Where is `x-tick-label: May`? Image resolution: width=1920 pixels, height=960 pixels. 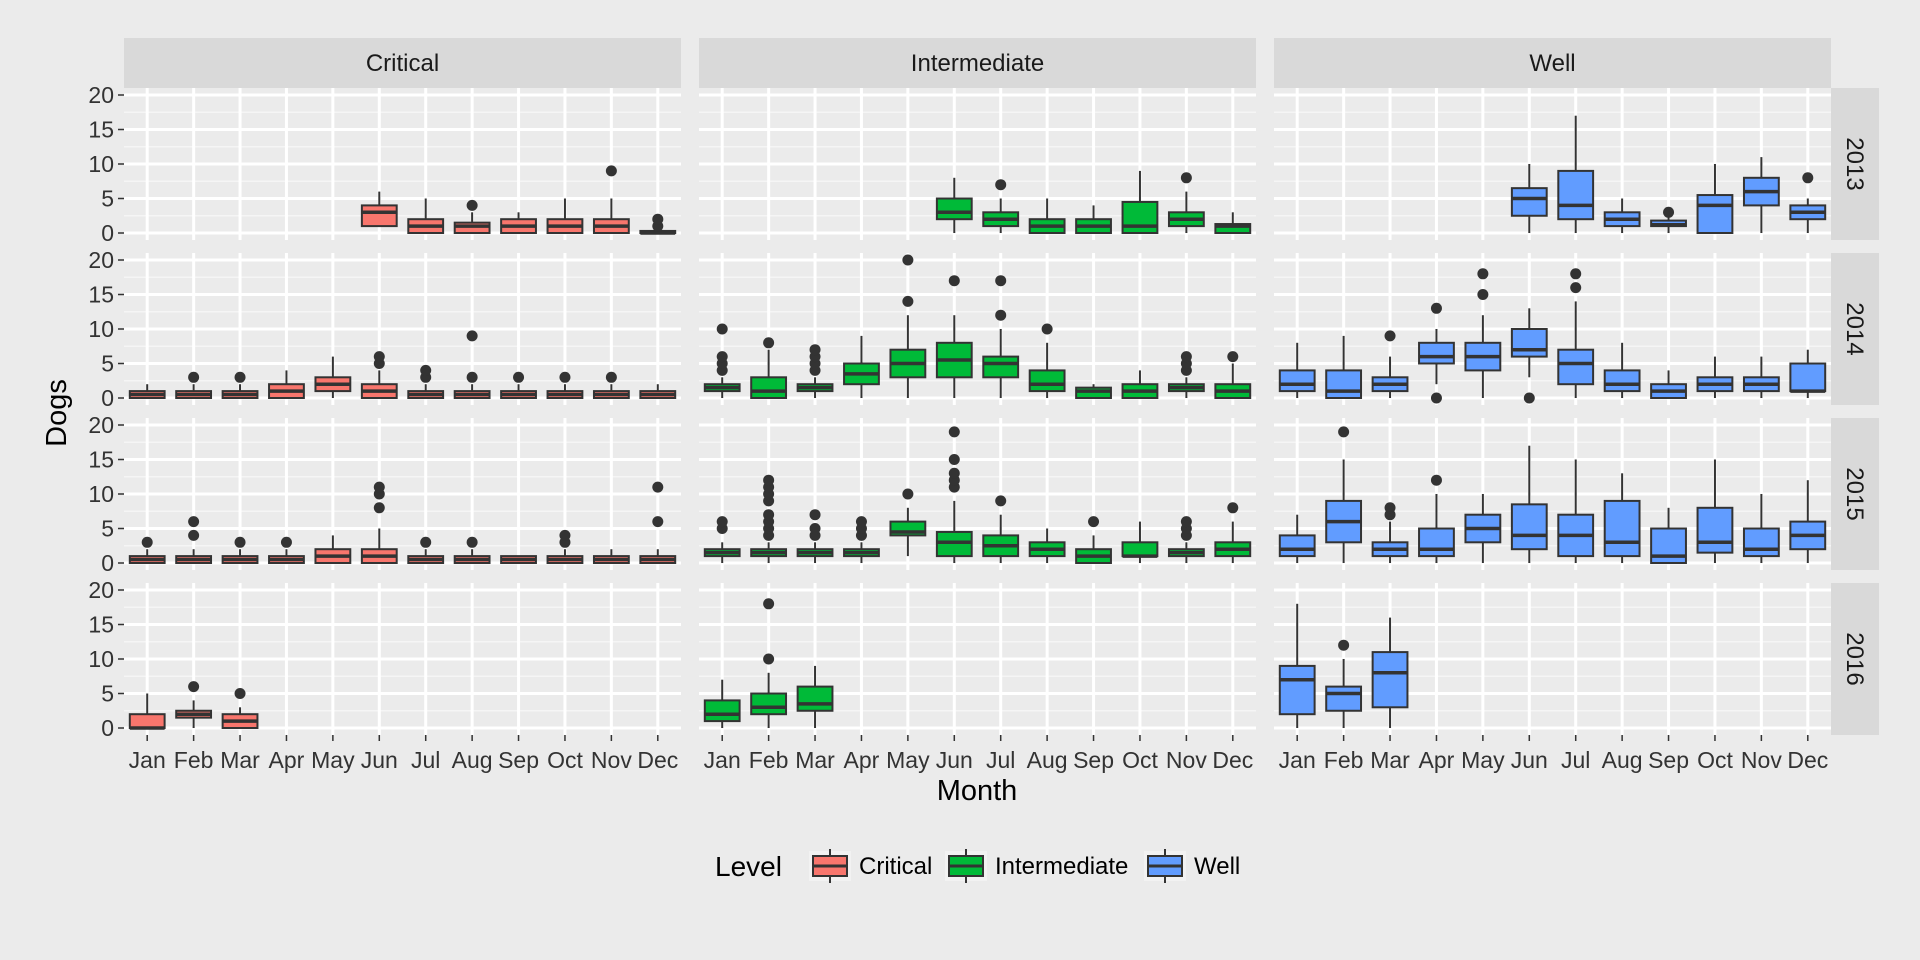
x-tick-label: May is located at coordinates (333, 760).